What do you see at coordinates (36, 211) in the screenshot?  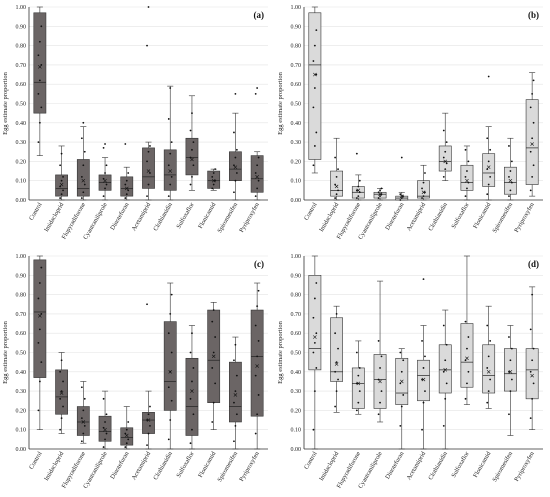 I see `category-label: Control` at bounding box center [36, 211].